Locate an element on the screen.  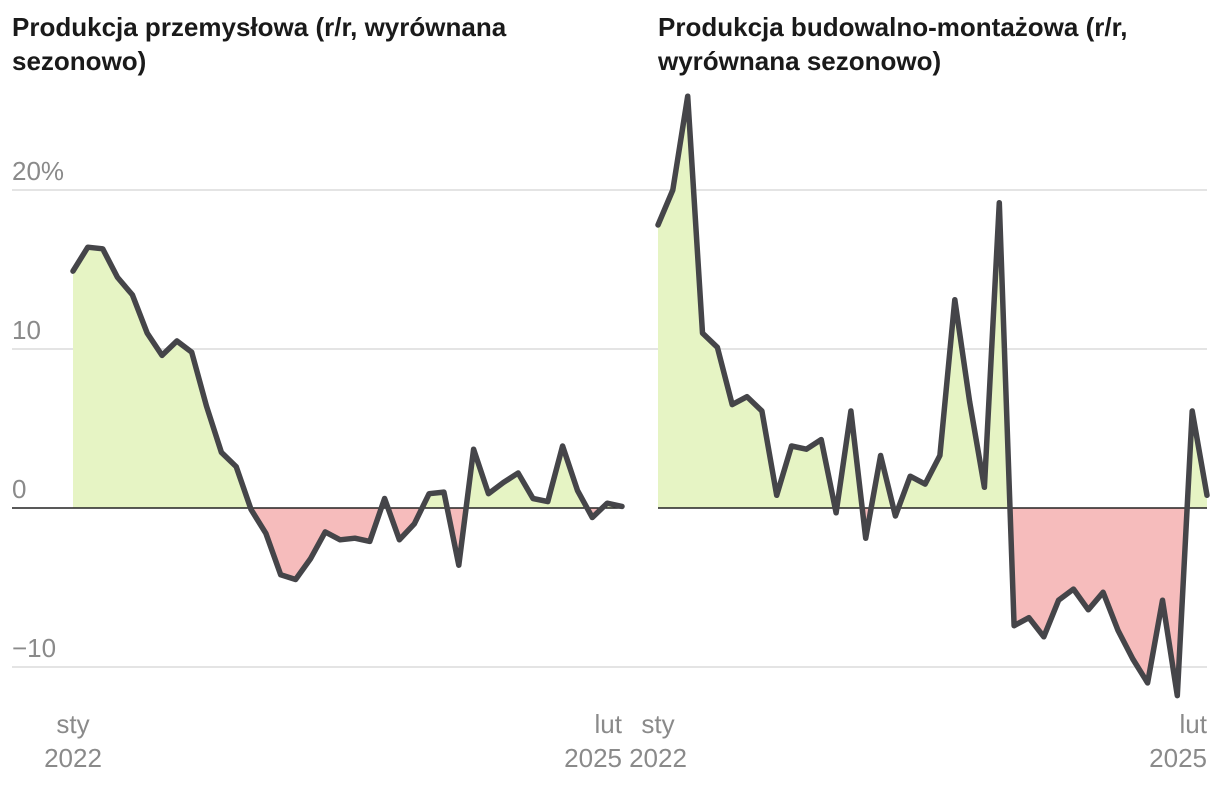
y-tick-label: 20% is located at coordinates (38, 171).